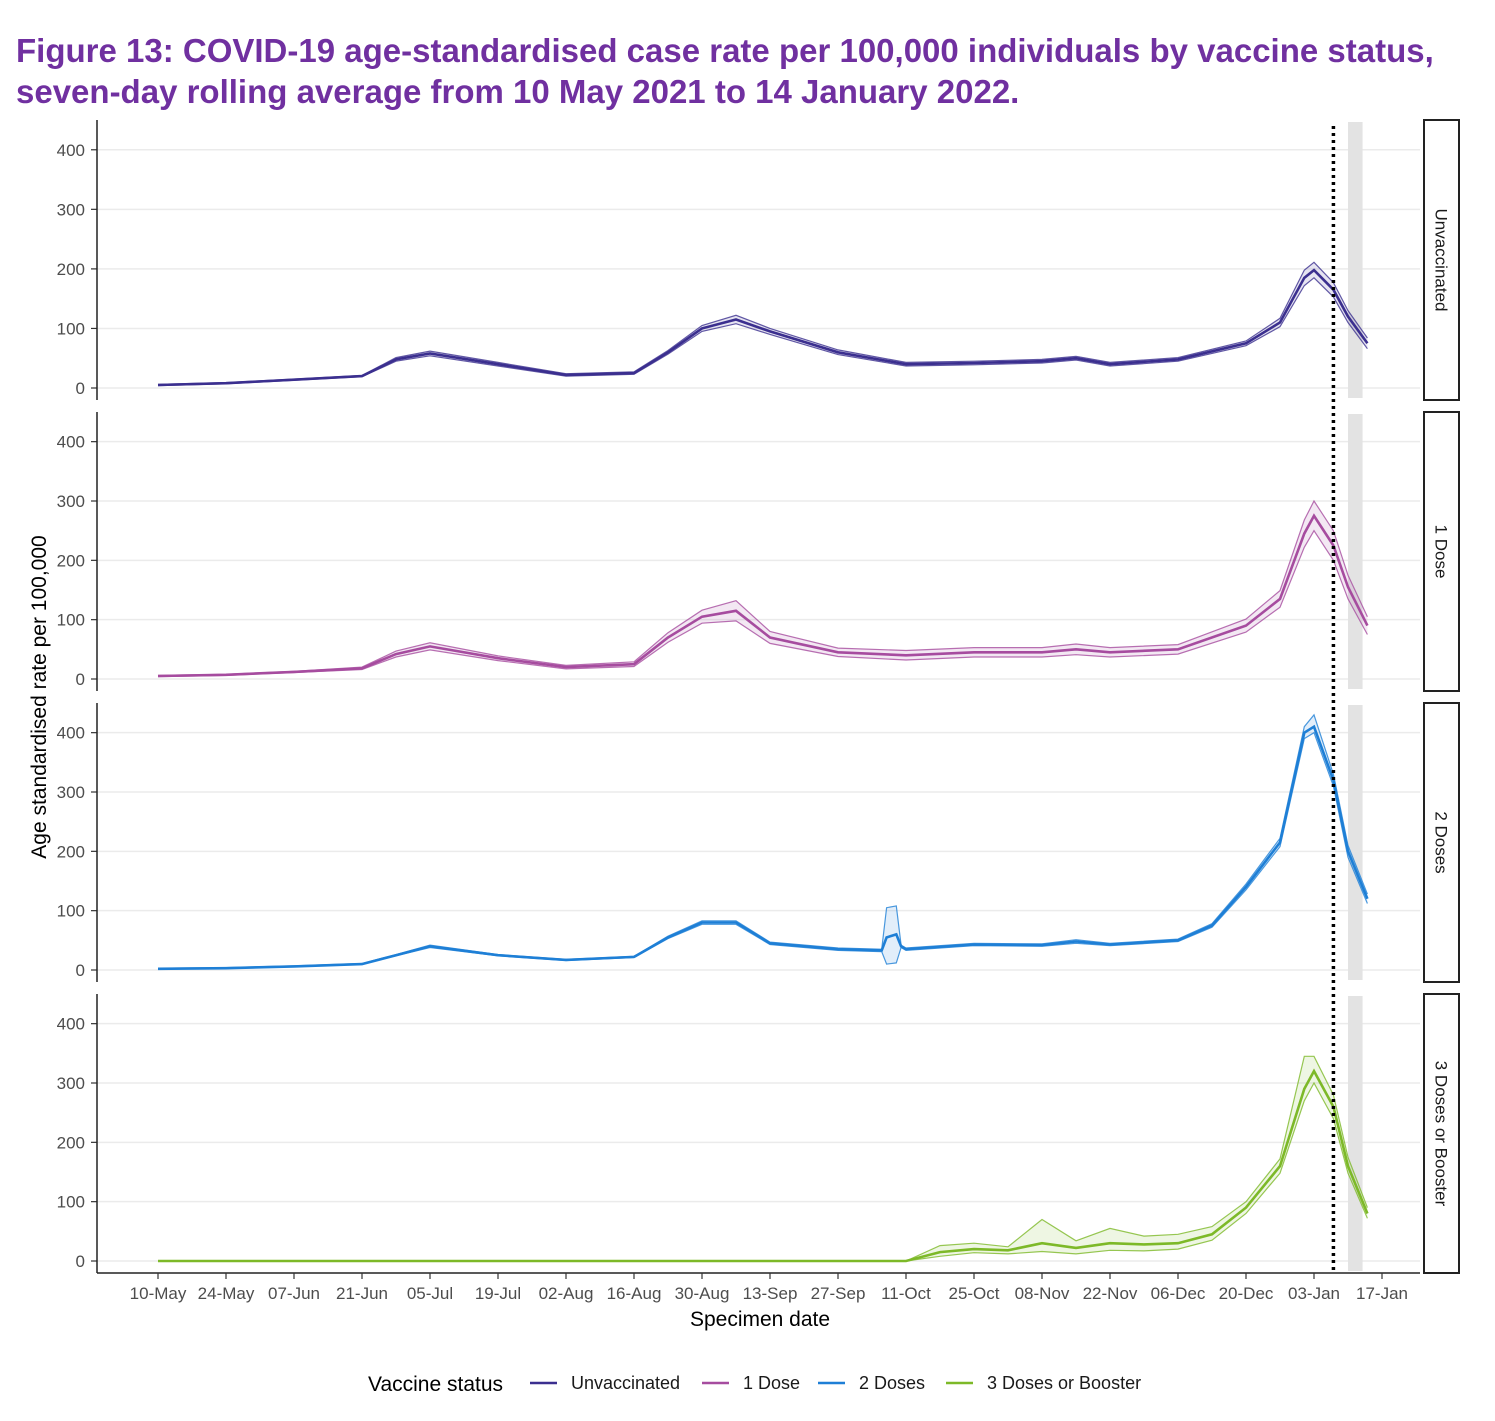  Describe the element at coordinates (226, 1293) in the screenshot. I see `x-tick-label: 24-May` at that location.